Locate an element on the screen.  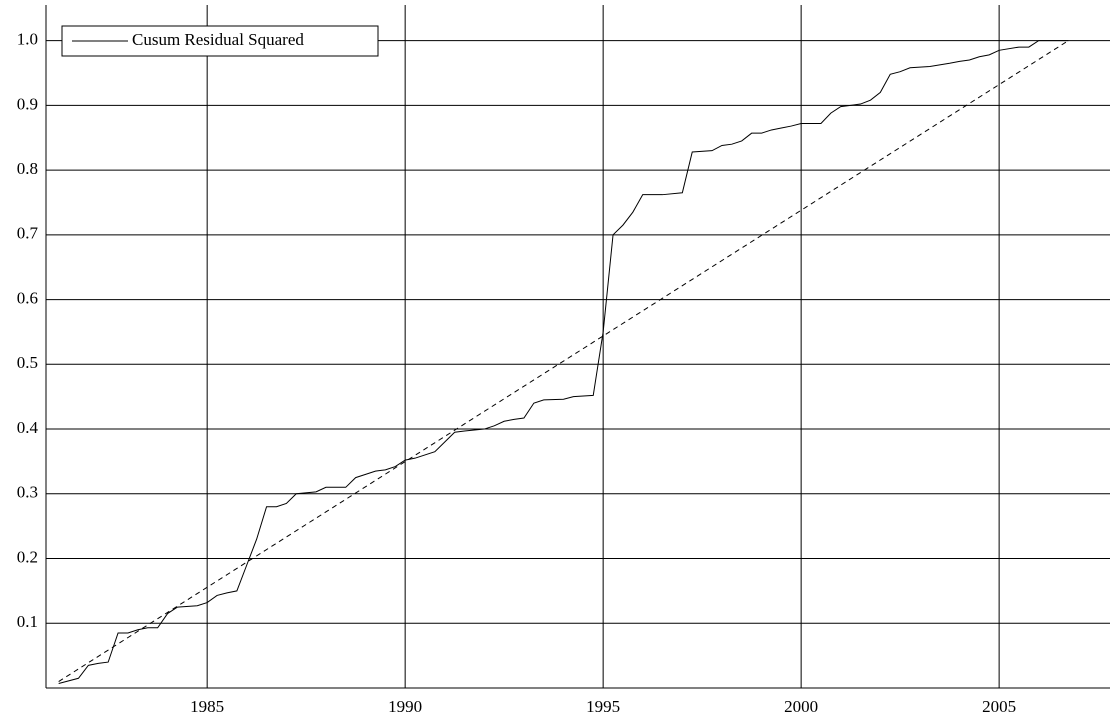
legend: Cusum Residual Squared is located at coordinates (220, 41).